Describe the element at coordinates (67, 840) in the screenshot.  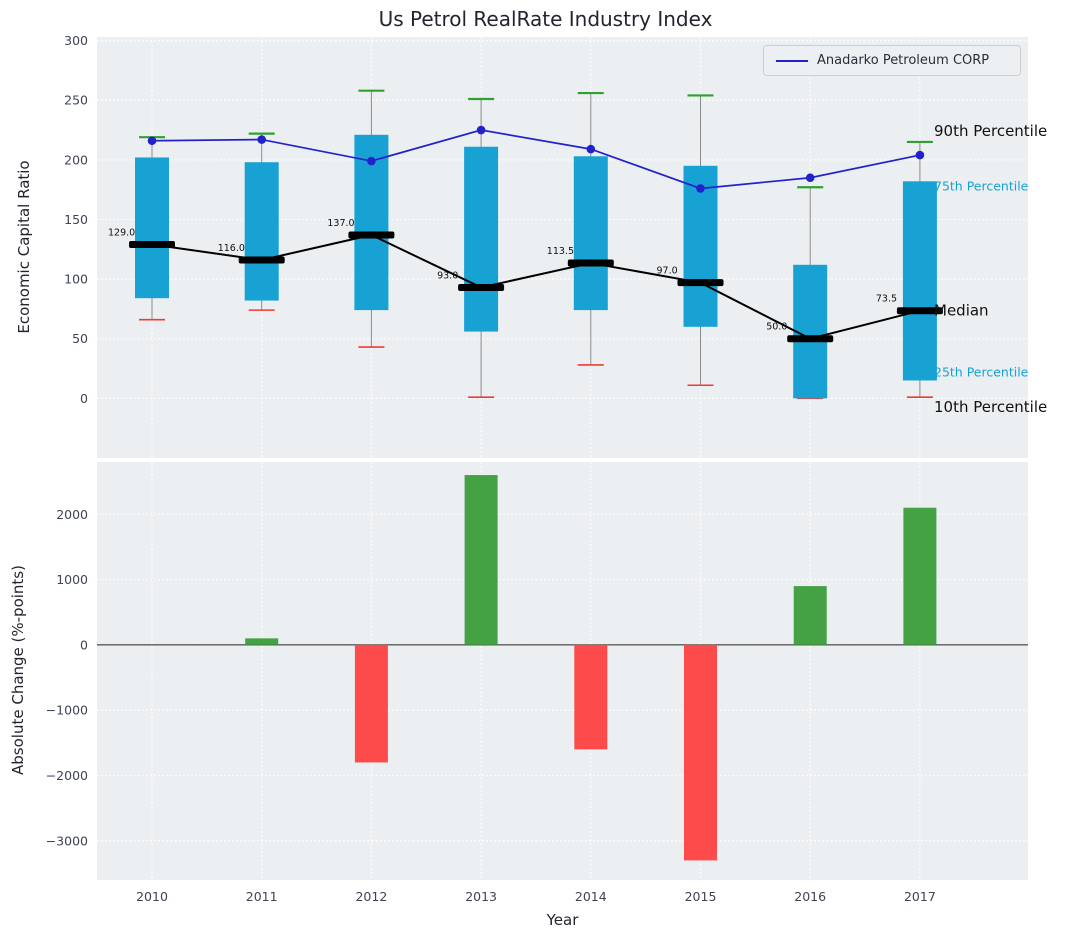
I see `y-tick-label: −3000` at that location.